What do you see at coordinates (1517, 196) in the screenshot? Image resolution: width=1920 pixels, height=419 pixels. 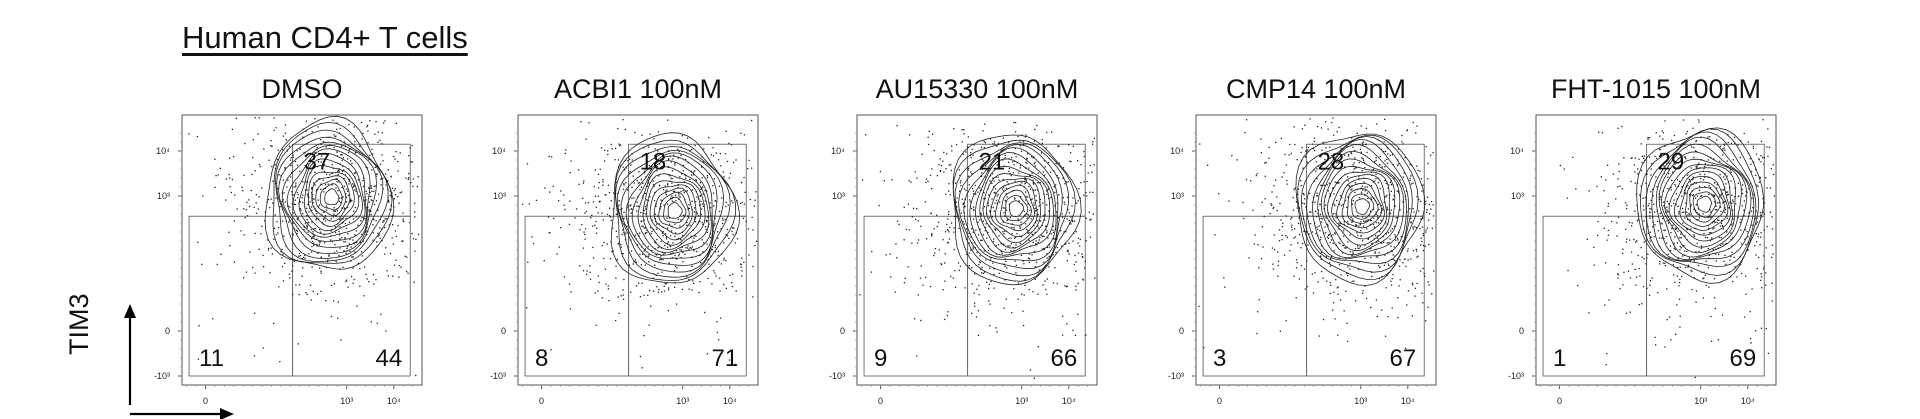 I see `y-tick-label: 10³` at bounding box center [1517, 196].